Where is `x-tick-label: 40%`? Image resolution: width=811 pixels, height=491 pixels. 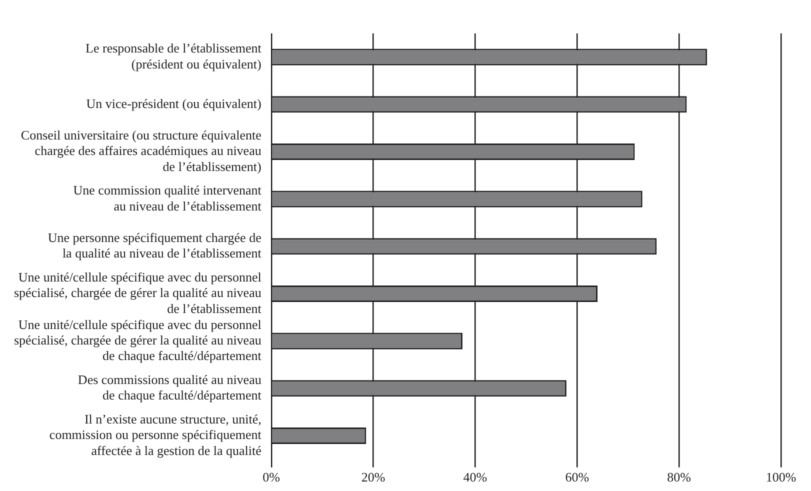 x-tick-label: 40% is located at coordinates (475, 477).